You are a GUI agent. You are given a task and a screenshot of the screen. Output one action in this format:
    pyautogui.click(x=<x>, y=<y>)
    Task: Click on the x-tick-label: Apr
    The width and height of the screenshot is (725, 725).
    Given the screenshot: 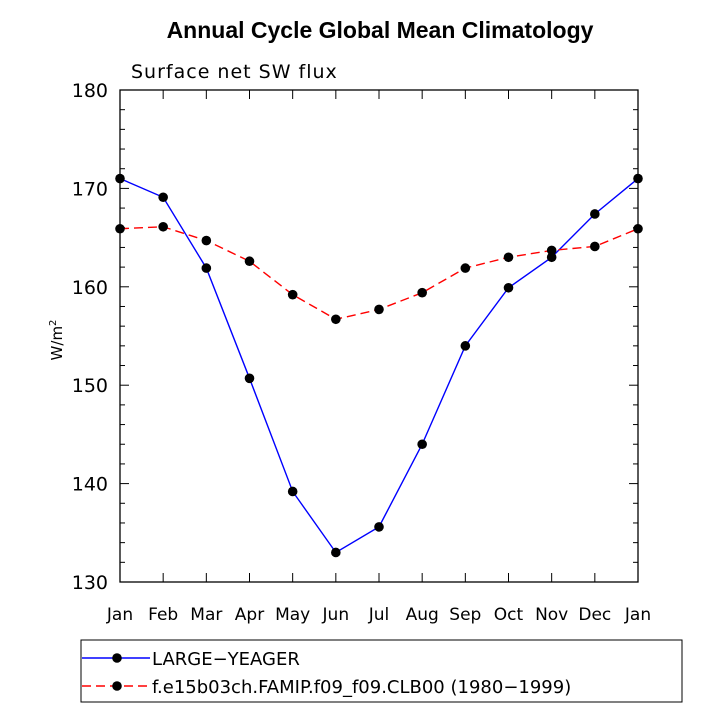 What is the action you would take?
    pyautogui.click(x=249, y=615)
    